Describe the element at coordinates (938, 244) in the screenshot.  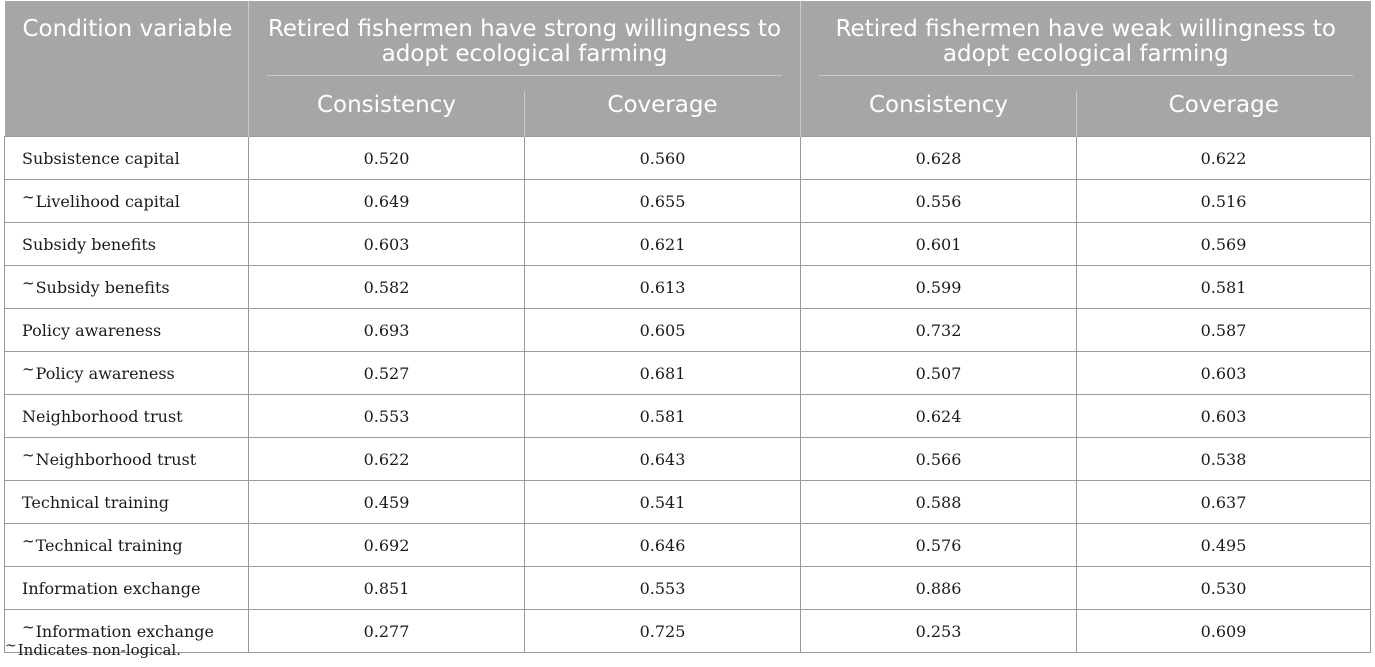
I see `weak-consistency-cell: 0.601` at that location.